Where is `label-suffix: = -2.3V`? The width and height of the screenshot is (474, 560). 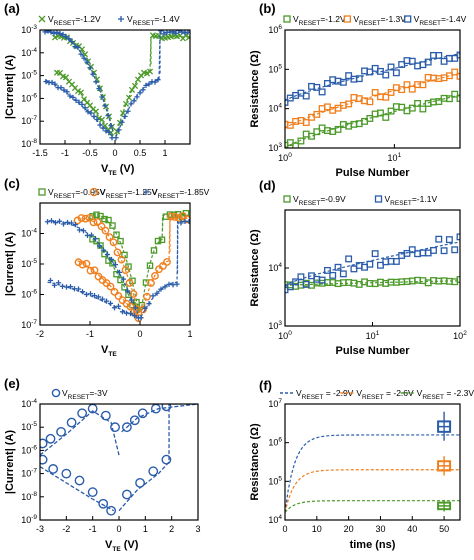
label-suffix: = -2.3V is located at coordinates (459, 393).